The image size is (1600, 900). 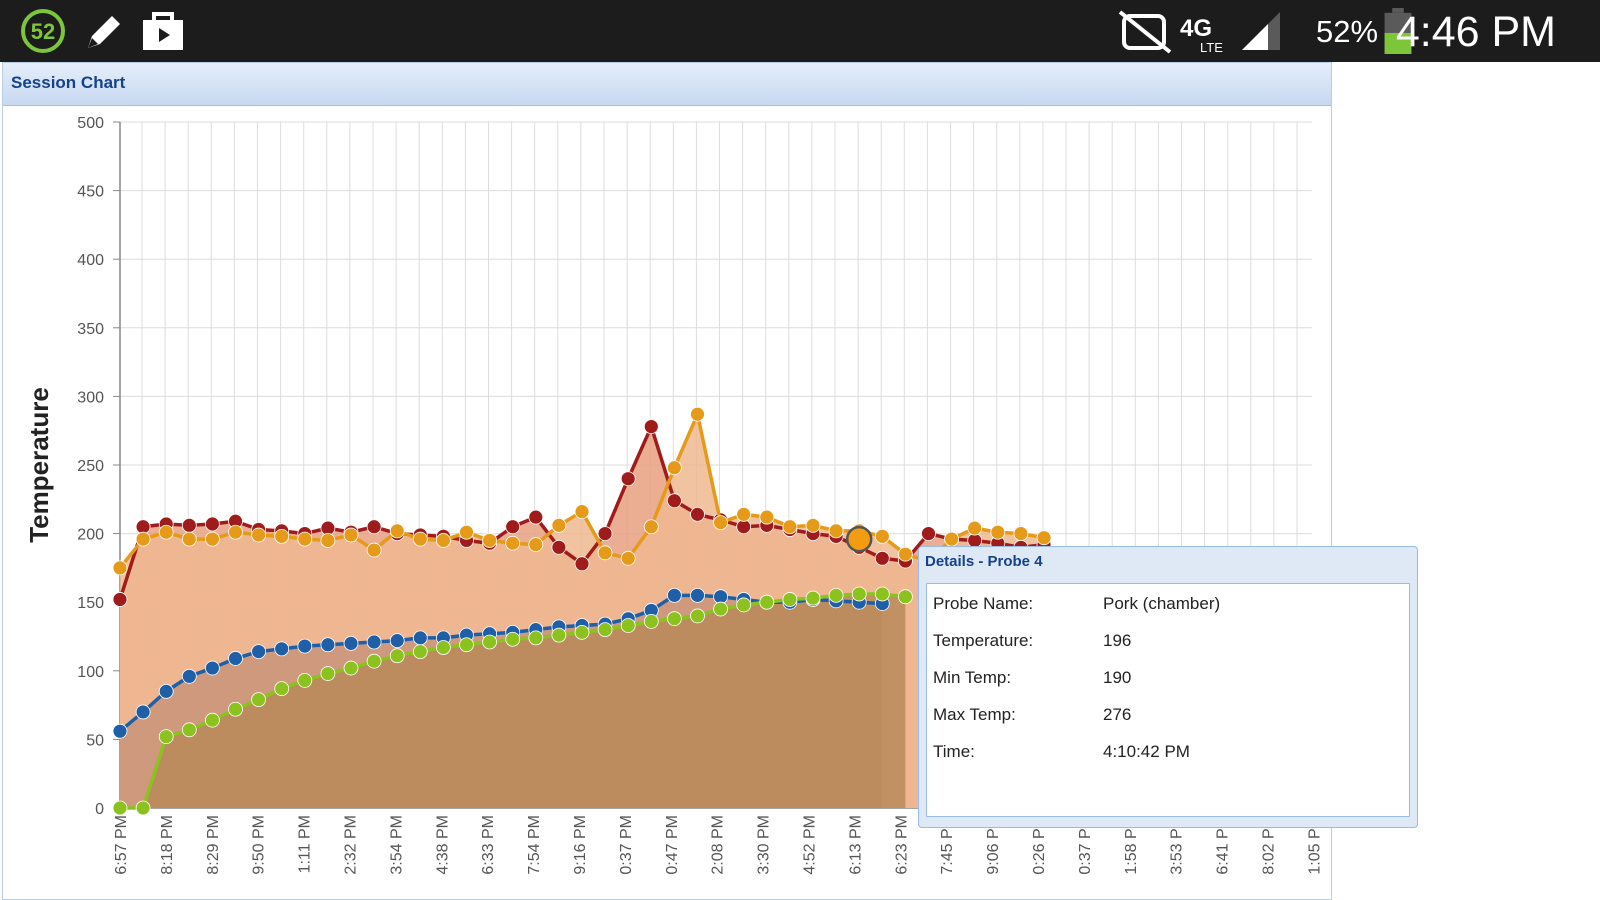 I want to click on y-tick-label: 400, so click(x=90, y=260).